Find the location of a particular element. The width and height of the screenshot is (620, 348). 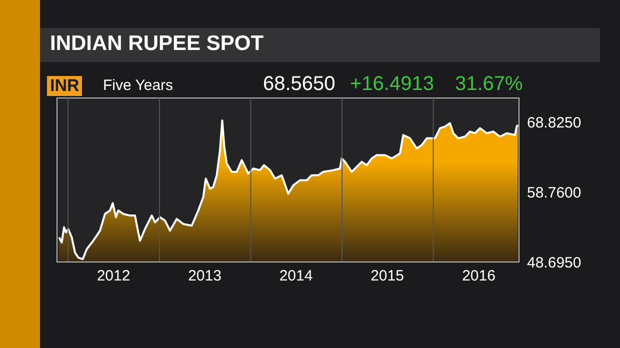

text: 31.67% is located at coordinates (489, 84).